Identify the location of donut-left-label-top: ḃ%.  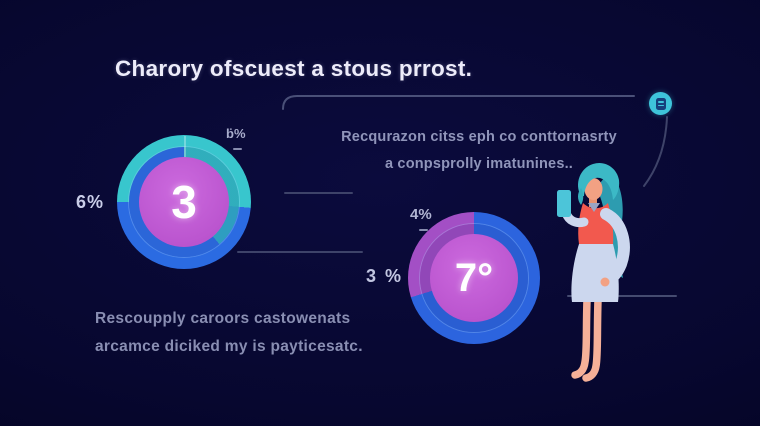
(236, 133).